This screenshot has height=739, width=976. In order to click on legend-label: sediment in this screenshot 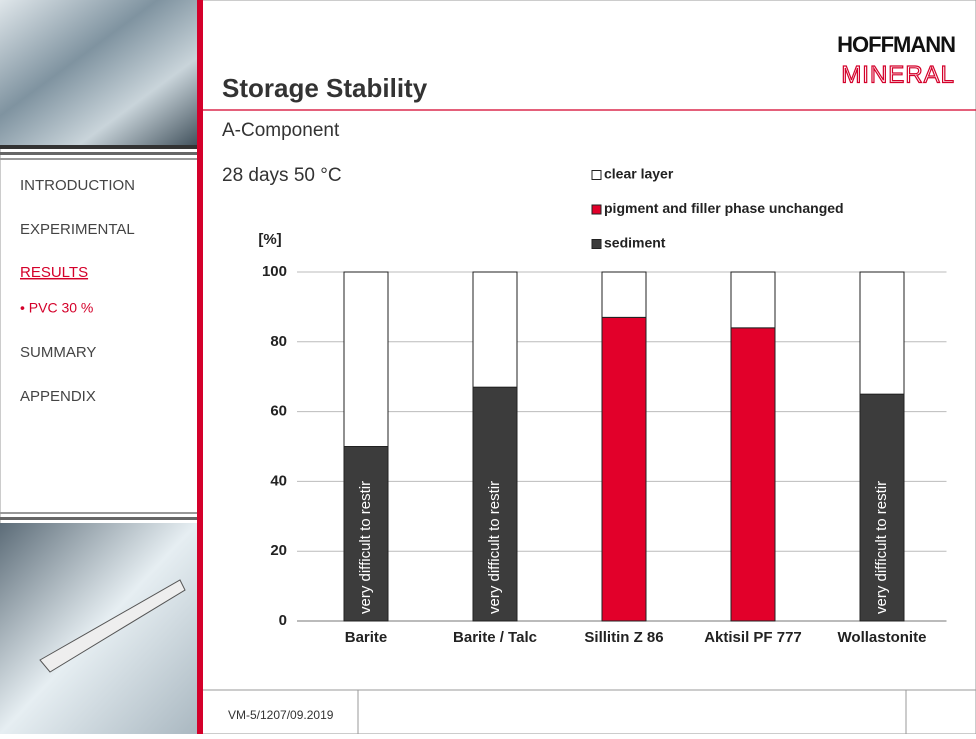, I will do `click(635, 243)`.